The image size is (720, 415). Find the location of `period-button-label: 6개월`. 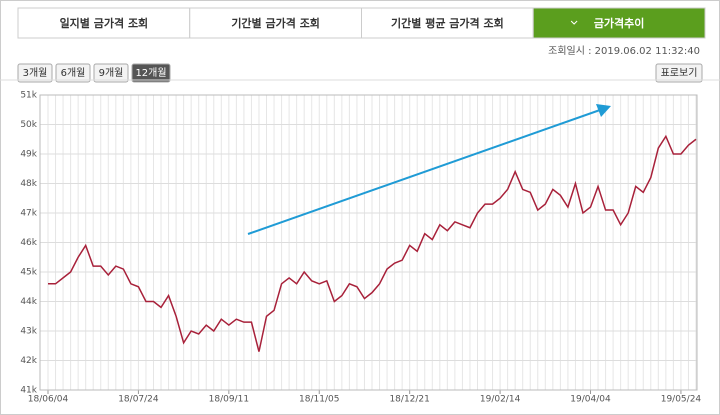

period-button-label: 6개월 is located at coordinates (73, 73).